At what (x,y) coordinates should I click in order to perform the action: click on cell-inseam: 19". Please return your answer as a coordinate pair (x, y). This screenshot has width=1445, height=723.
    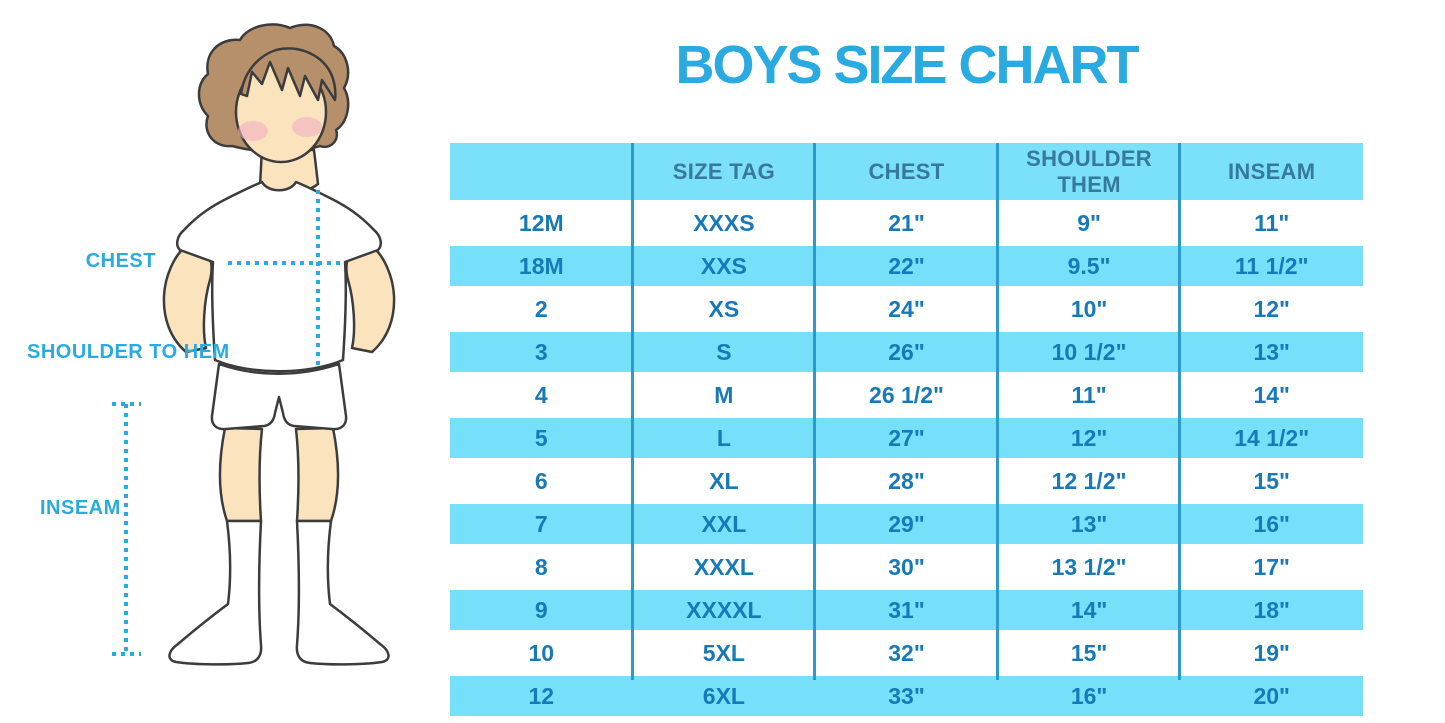
    Looking at the image, I should click on (1271, 652).